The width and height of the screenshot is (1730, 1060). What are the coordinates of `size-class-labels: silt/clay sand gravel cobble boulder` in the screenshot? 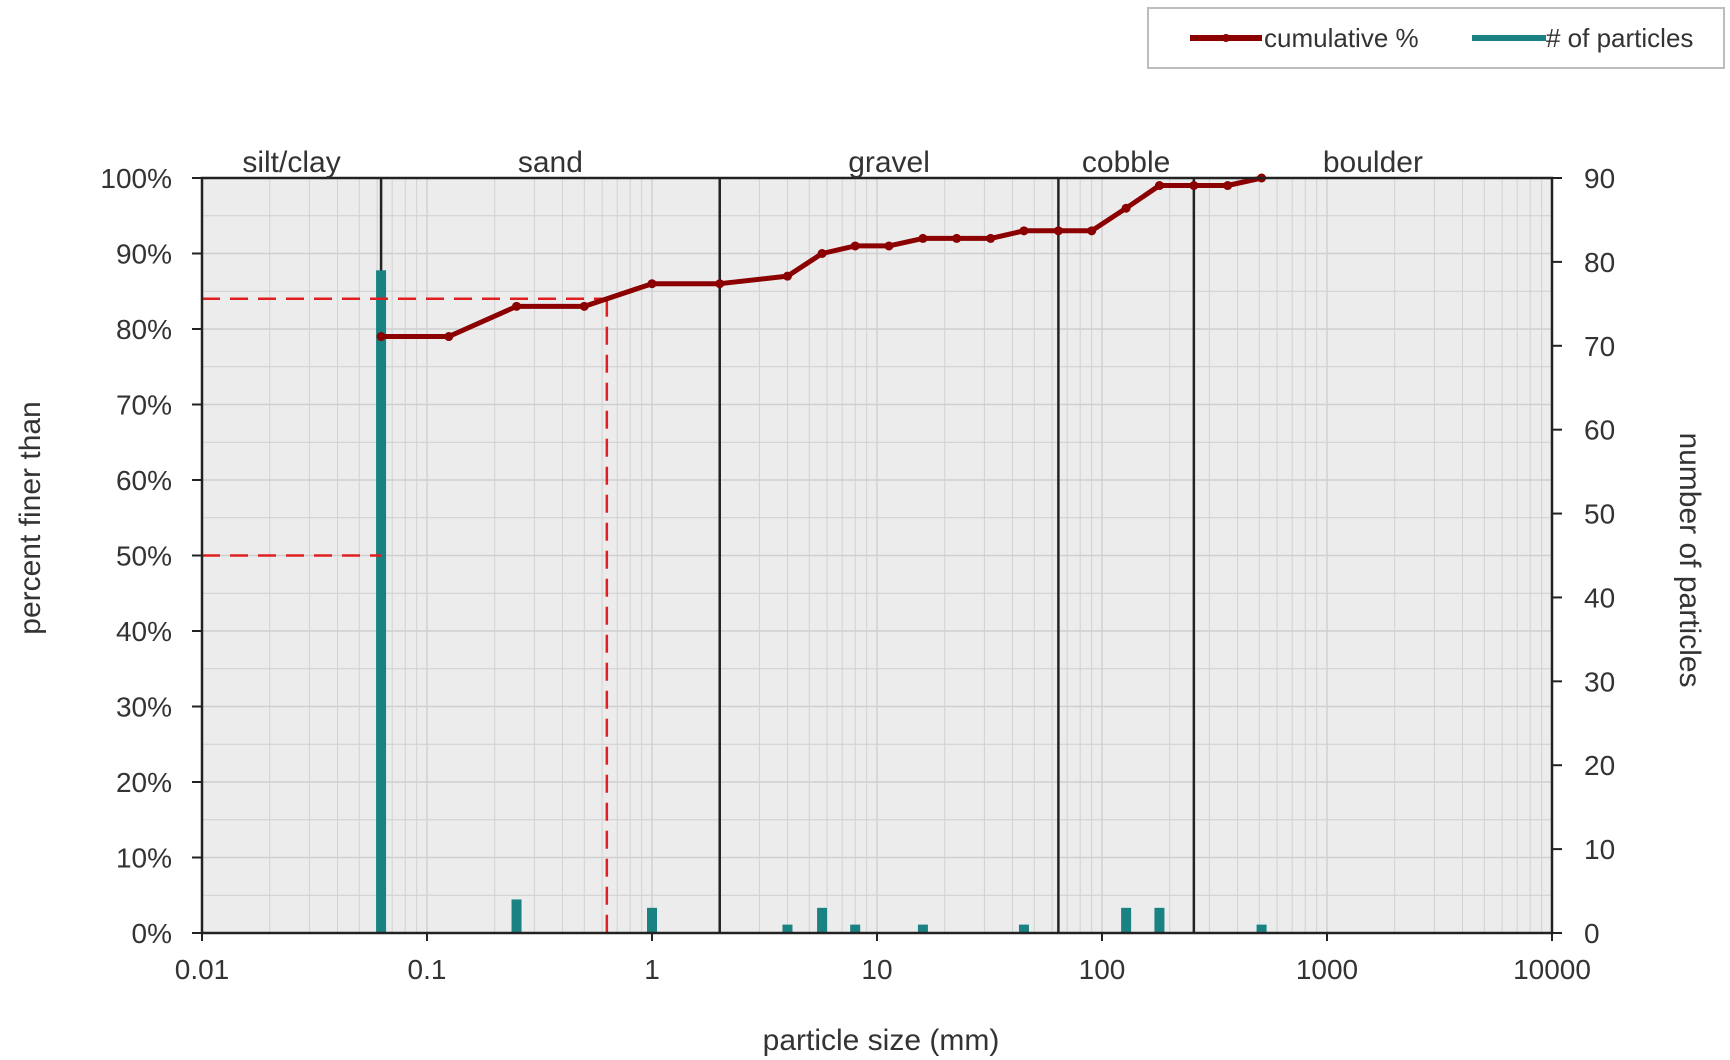 It's located at (832, 162).